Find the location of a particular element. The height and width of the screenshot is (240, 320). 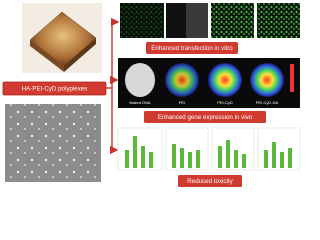

tem-image is located at coordinates (53, 143).